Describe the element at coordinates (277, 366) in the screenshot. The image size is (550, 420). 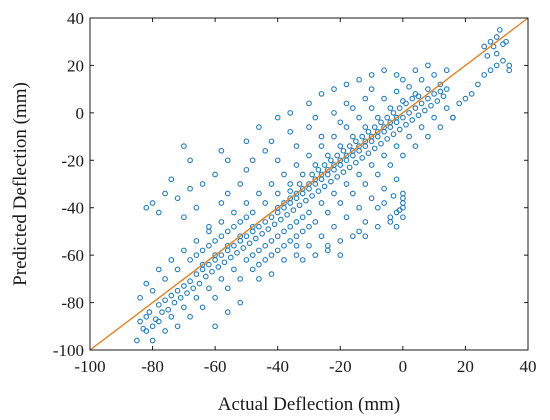
I see `x-tick-label: -40` at that location.